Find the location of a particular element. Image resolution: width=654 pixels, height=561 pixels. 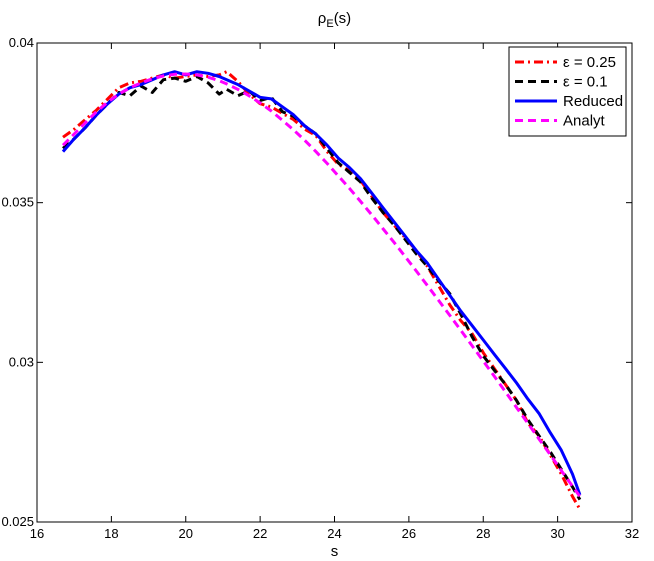

chart-title: ρE(s) is located at coordinates (334, 20).